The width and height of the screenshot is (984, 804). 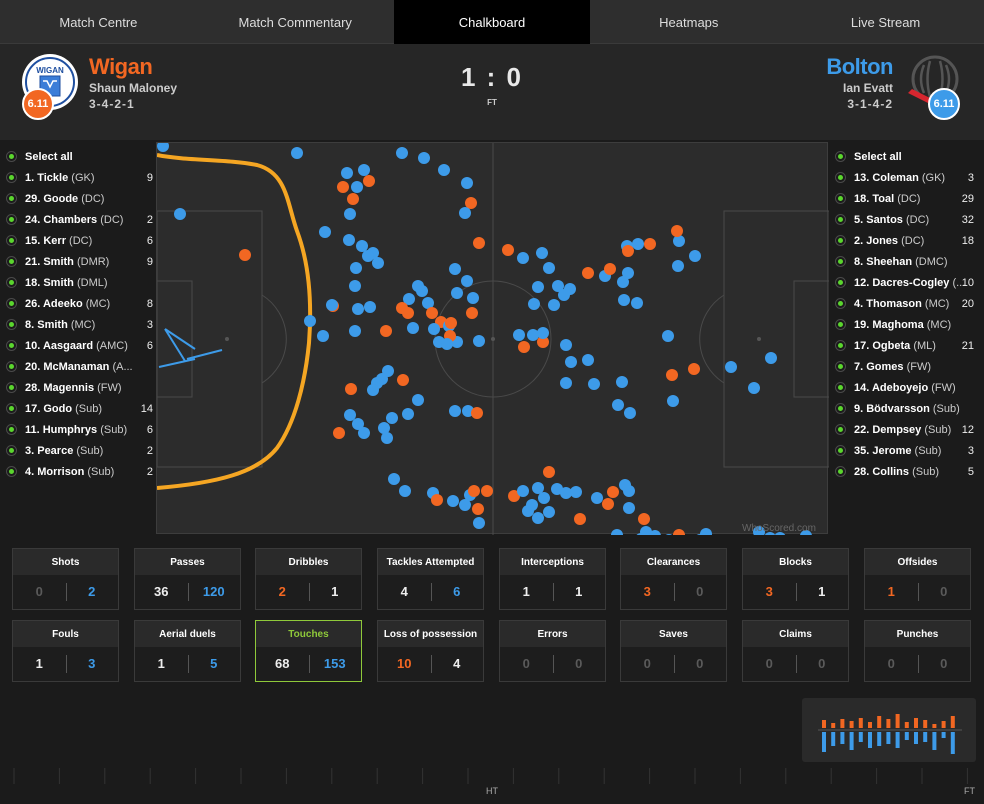 What do you see at coordinates (907, 156) in the screenshot?
I see `away-select-all: Select all` at bounding box center [907, 156].